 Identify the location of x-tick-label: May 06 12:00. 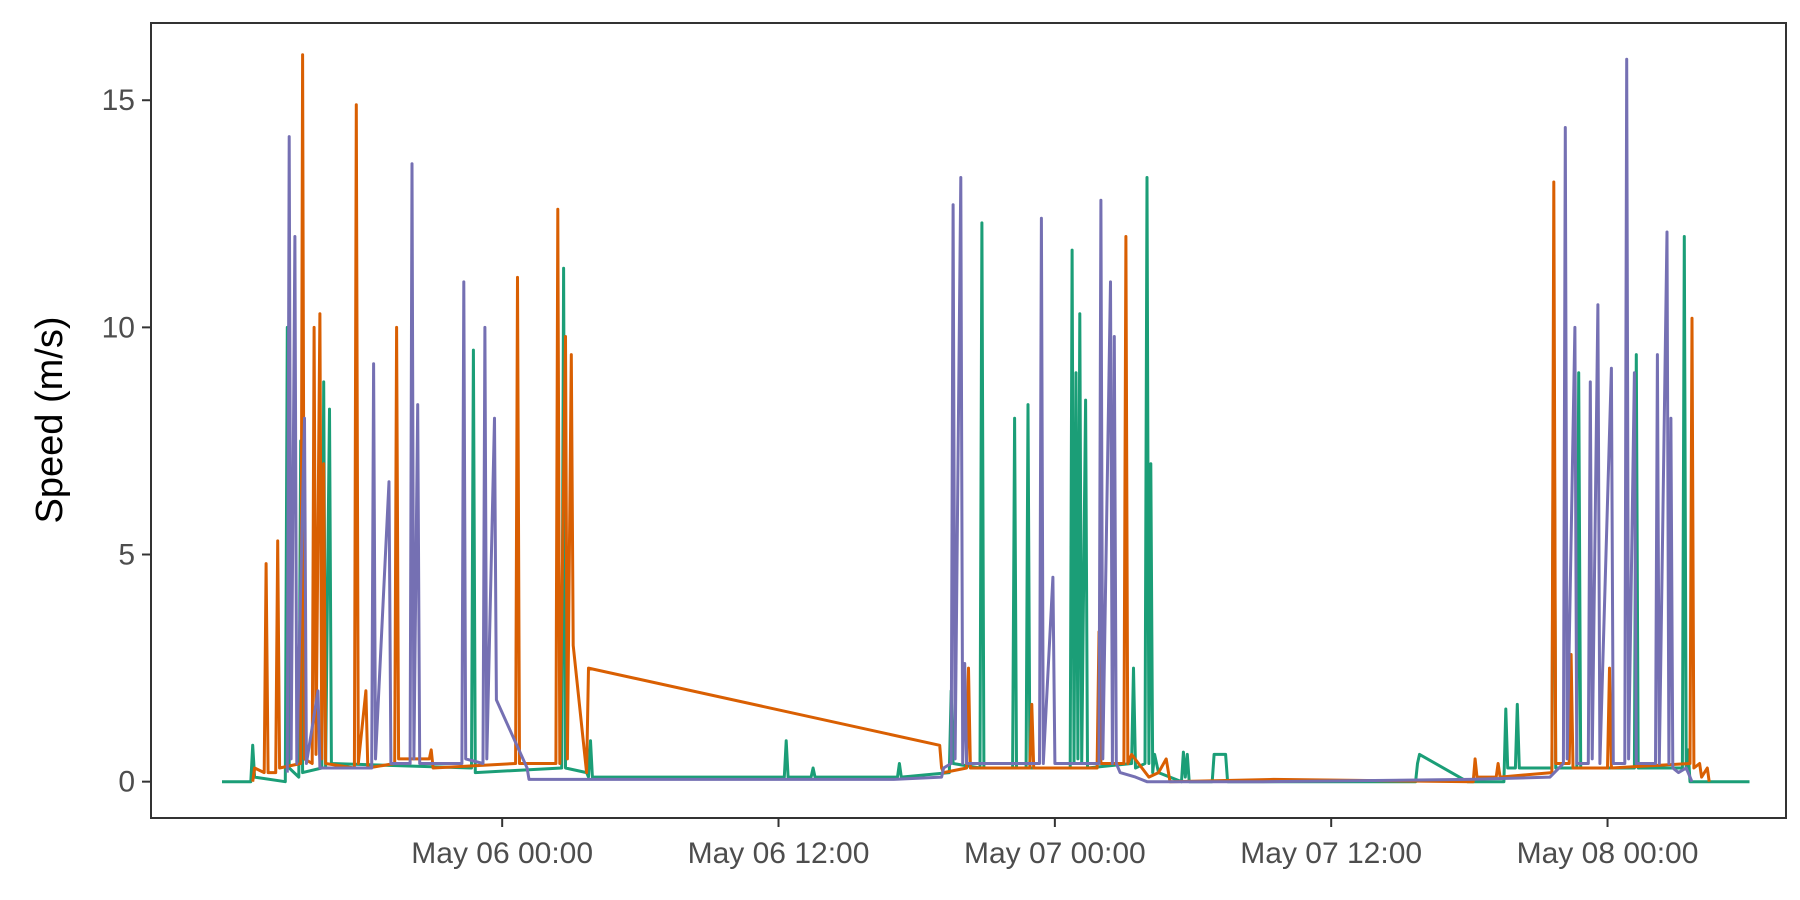
(779, 853).